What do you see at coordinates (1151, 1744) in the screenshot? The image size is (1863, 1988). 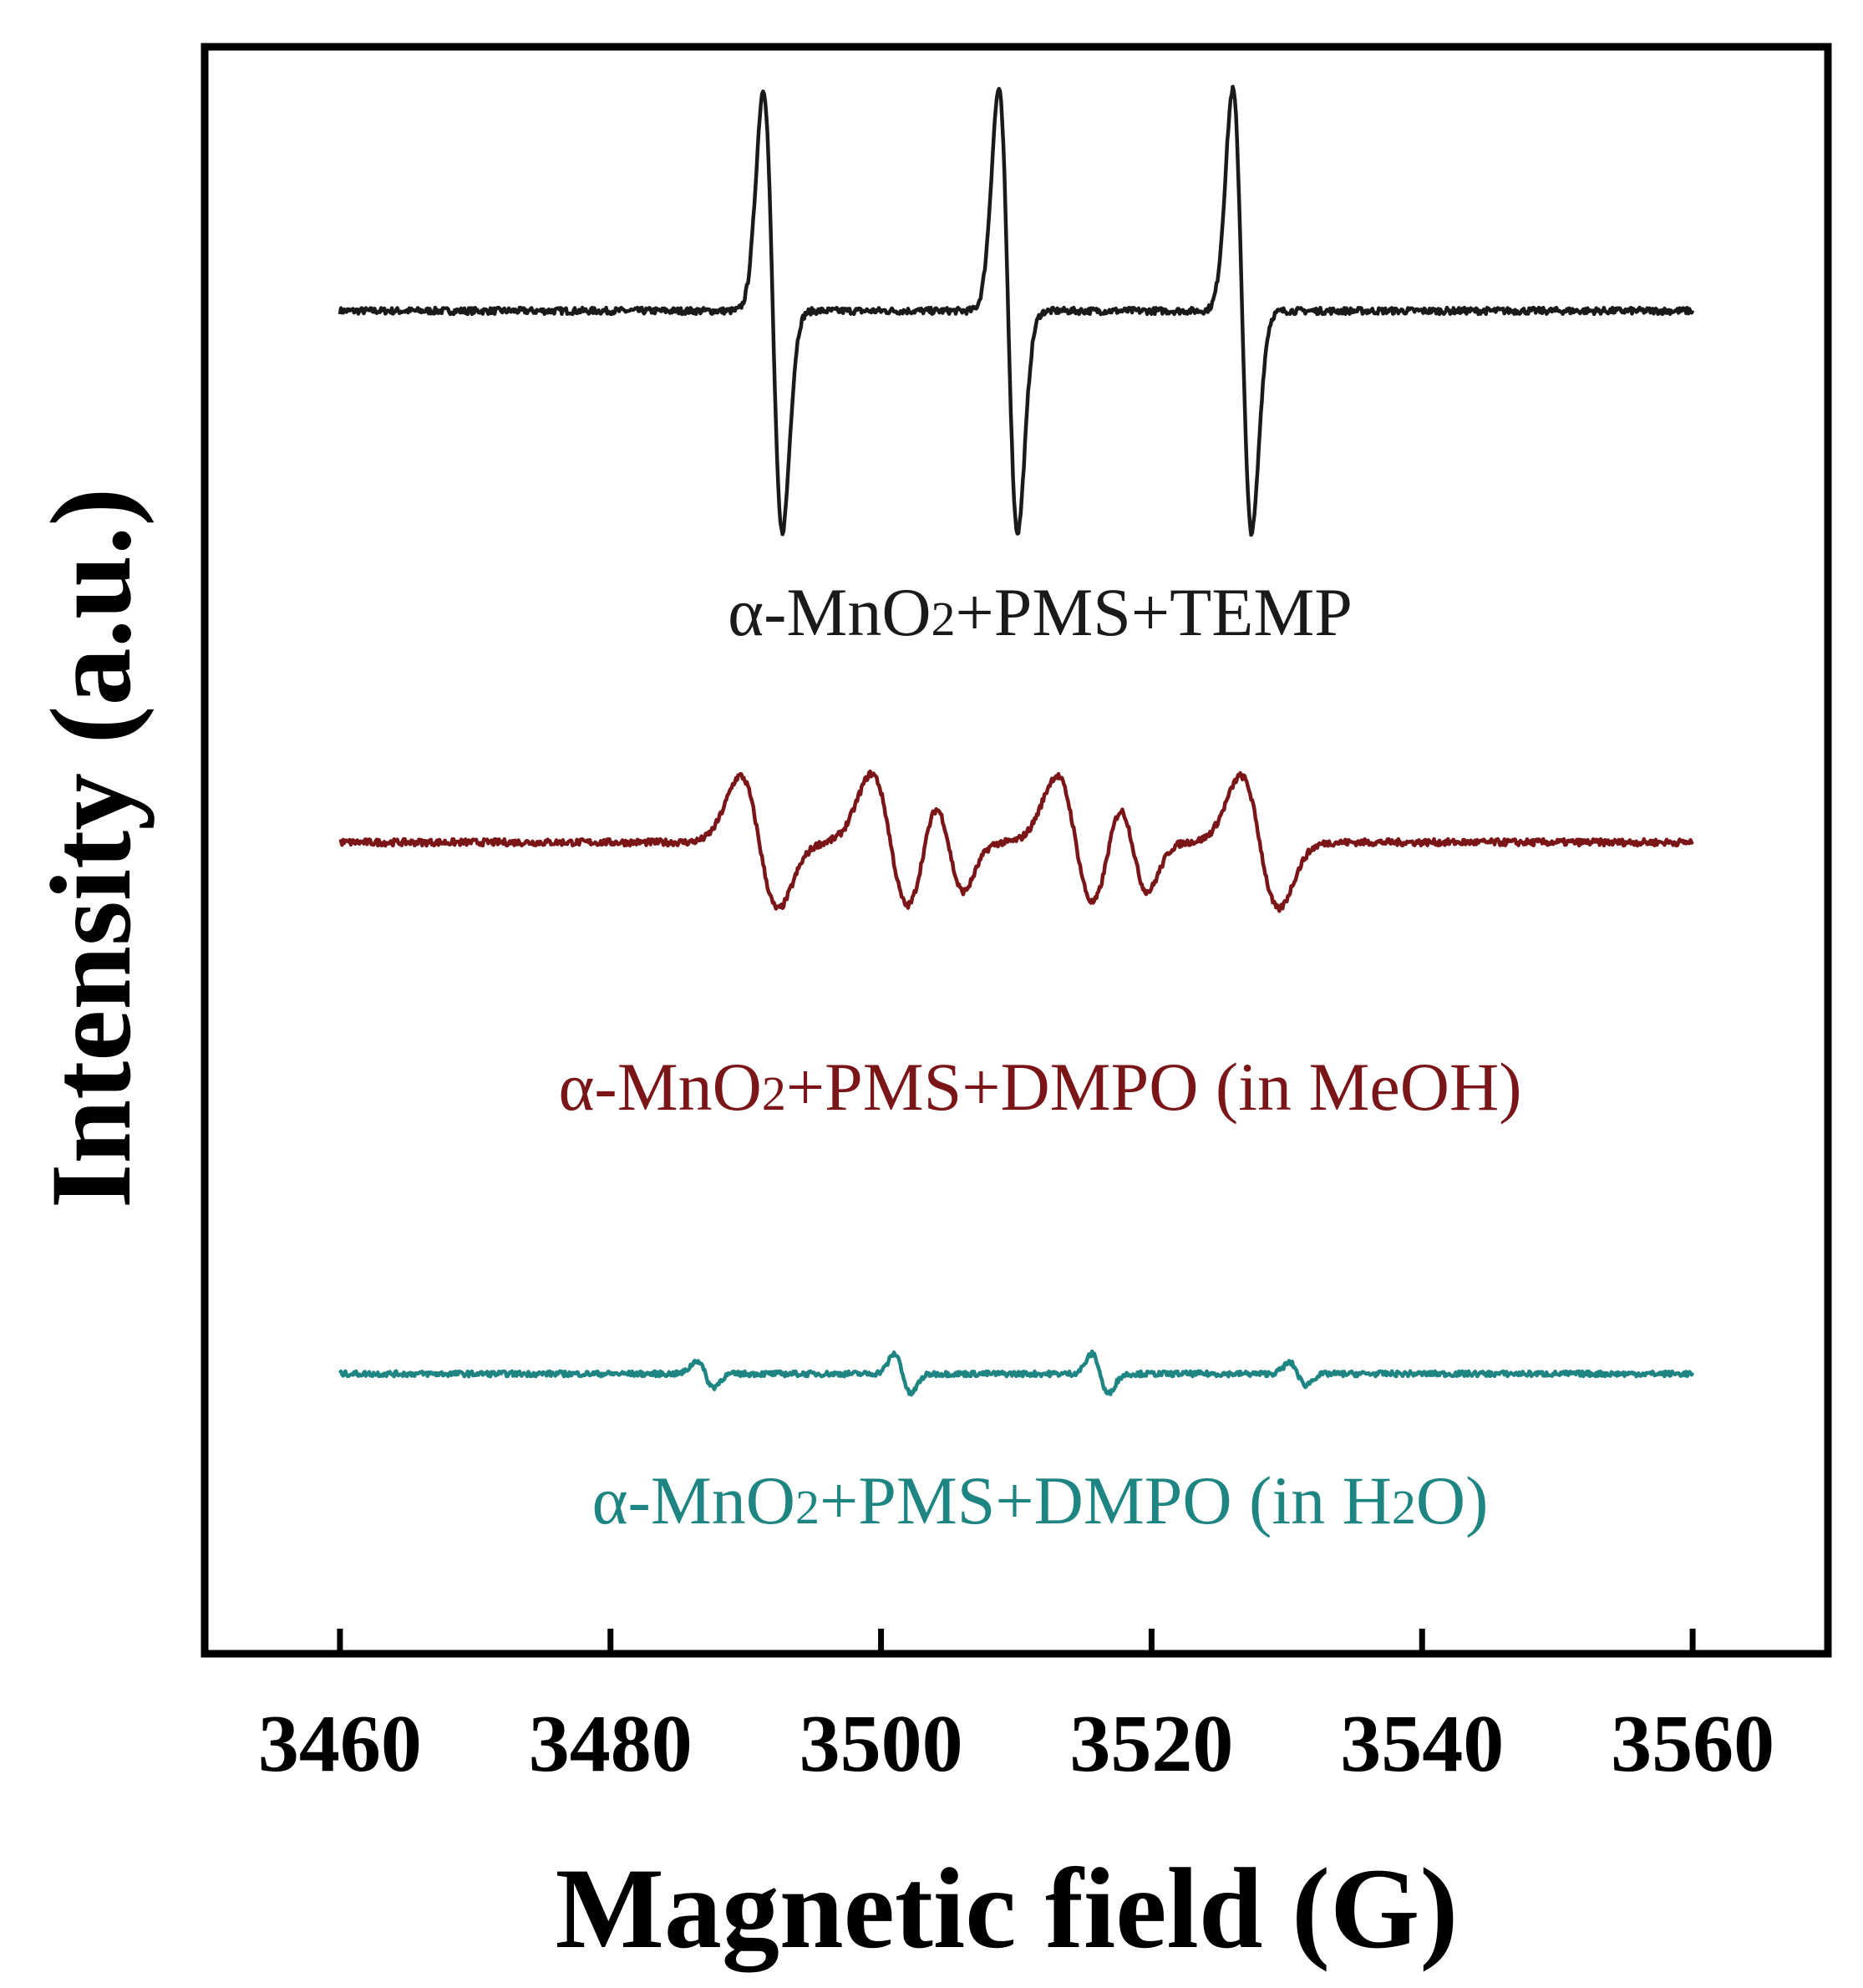 I see `x-tick-label: 3520` at bounding box center [1151, 1744].